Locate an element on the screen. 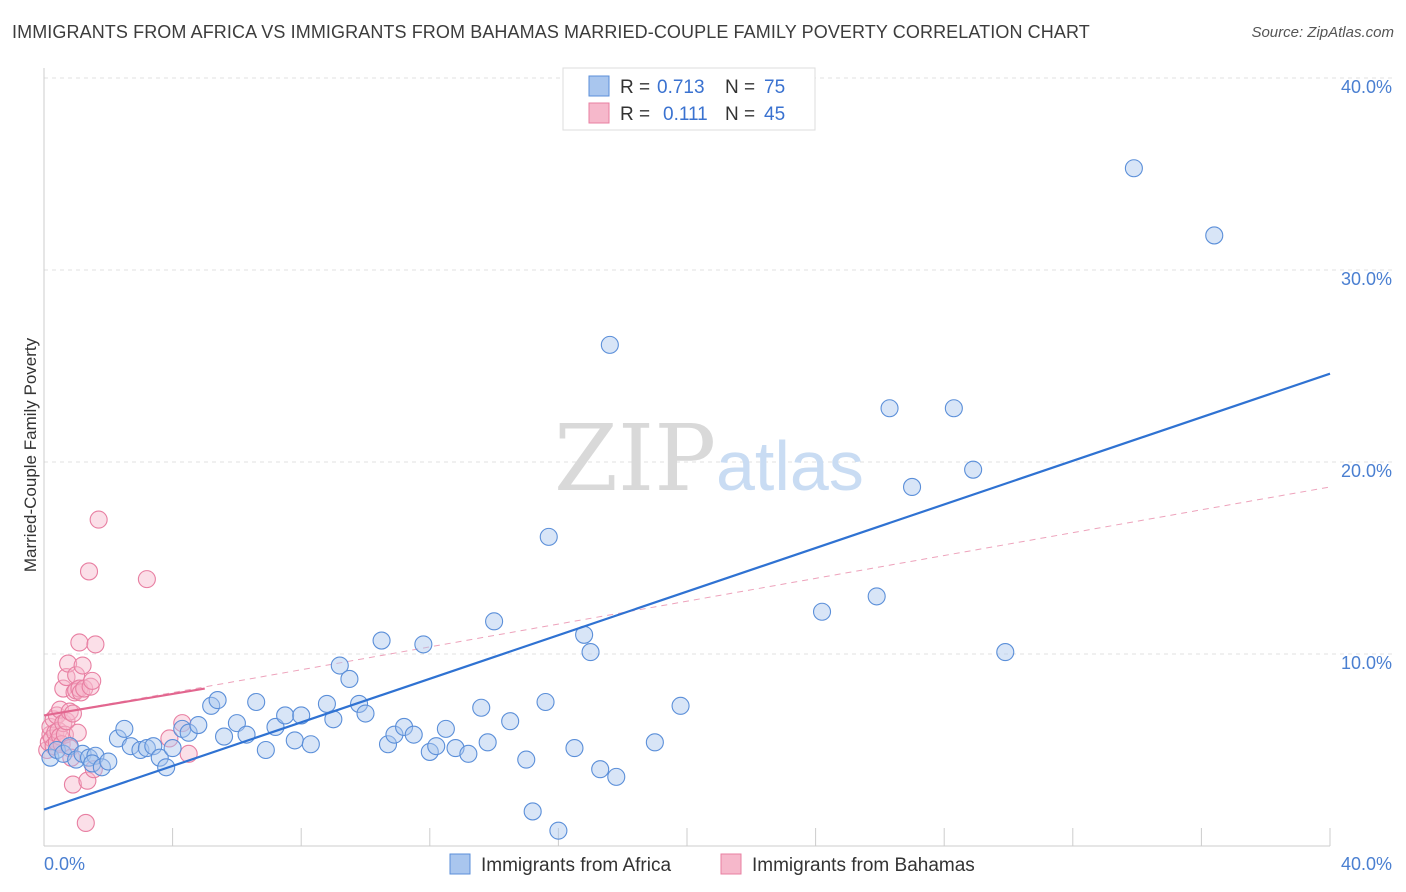 This screenshot has width=1406, height=892. bottom-legend-swatch-africa is located at coordinates (460, 864).